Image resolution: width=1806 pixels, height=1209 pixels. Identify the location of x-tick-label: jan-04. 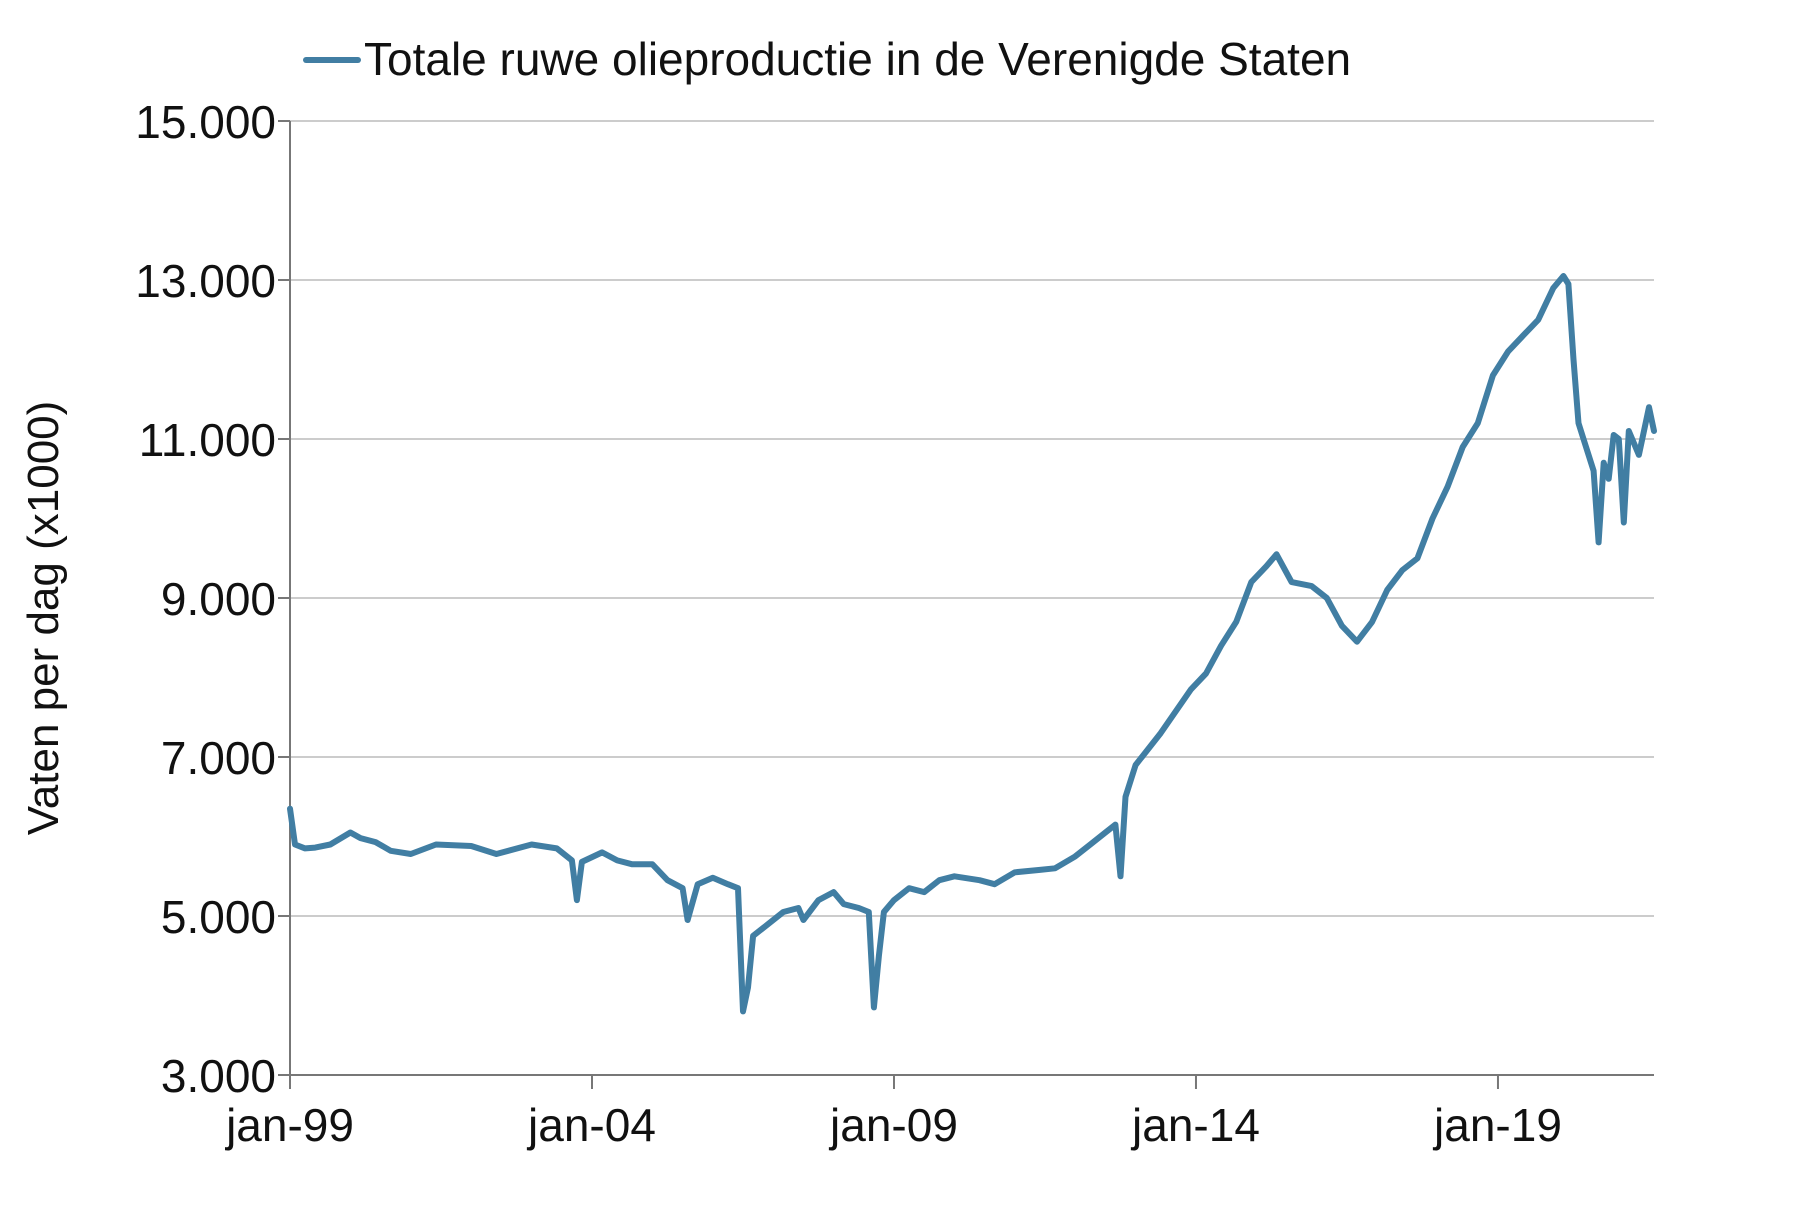
(591, 1125).